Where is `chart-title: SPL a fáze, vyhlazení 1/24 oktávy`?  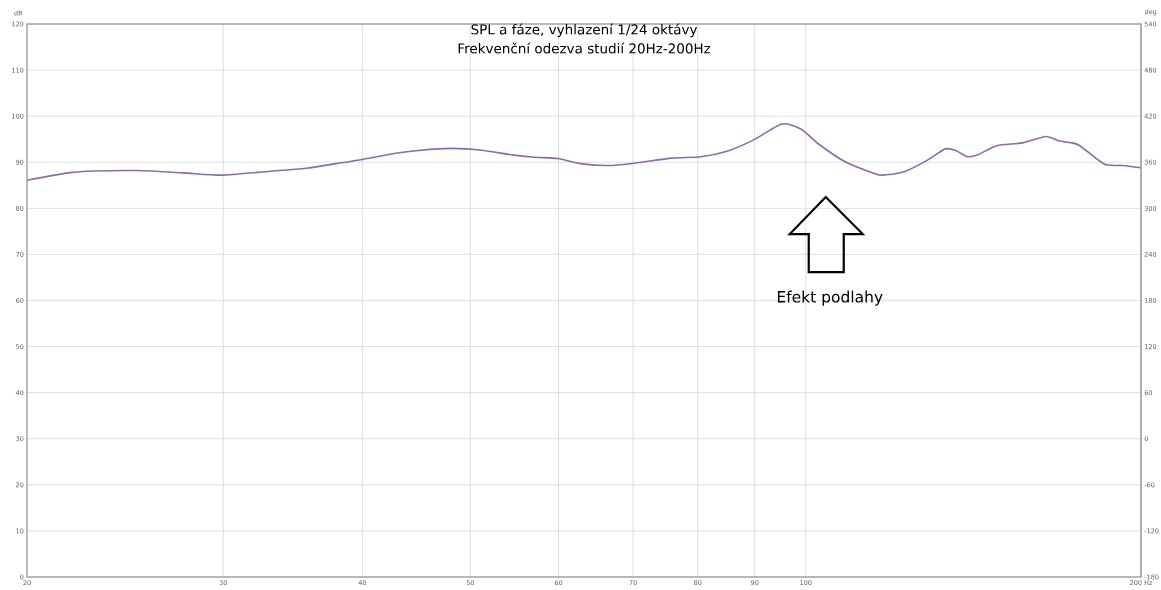
chart-title: SPL a fáze, vyhlazení 1/24 oktávy is located at coordinates (584, 30).